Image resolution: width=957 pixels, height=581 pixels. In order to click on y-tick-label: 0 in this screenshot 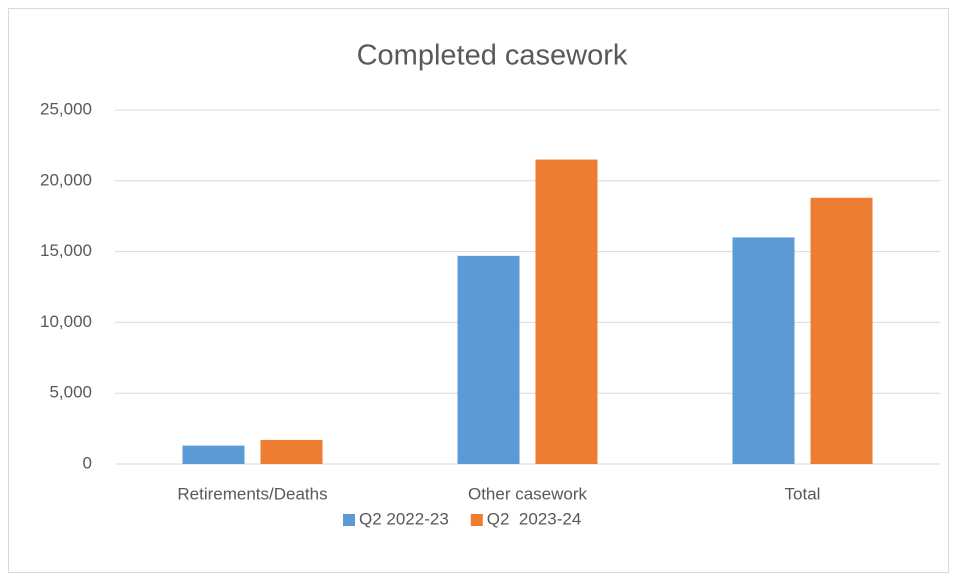, I will do `click(87, 462)`.